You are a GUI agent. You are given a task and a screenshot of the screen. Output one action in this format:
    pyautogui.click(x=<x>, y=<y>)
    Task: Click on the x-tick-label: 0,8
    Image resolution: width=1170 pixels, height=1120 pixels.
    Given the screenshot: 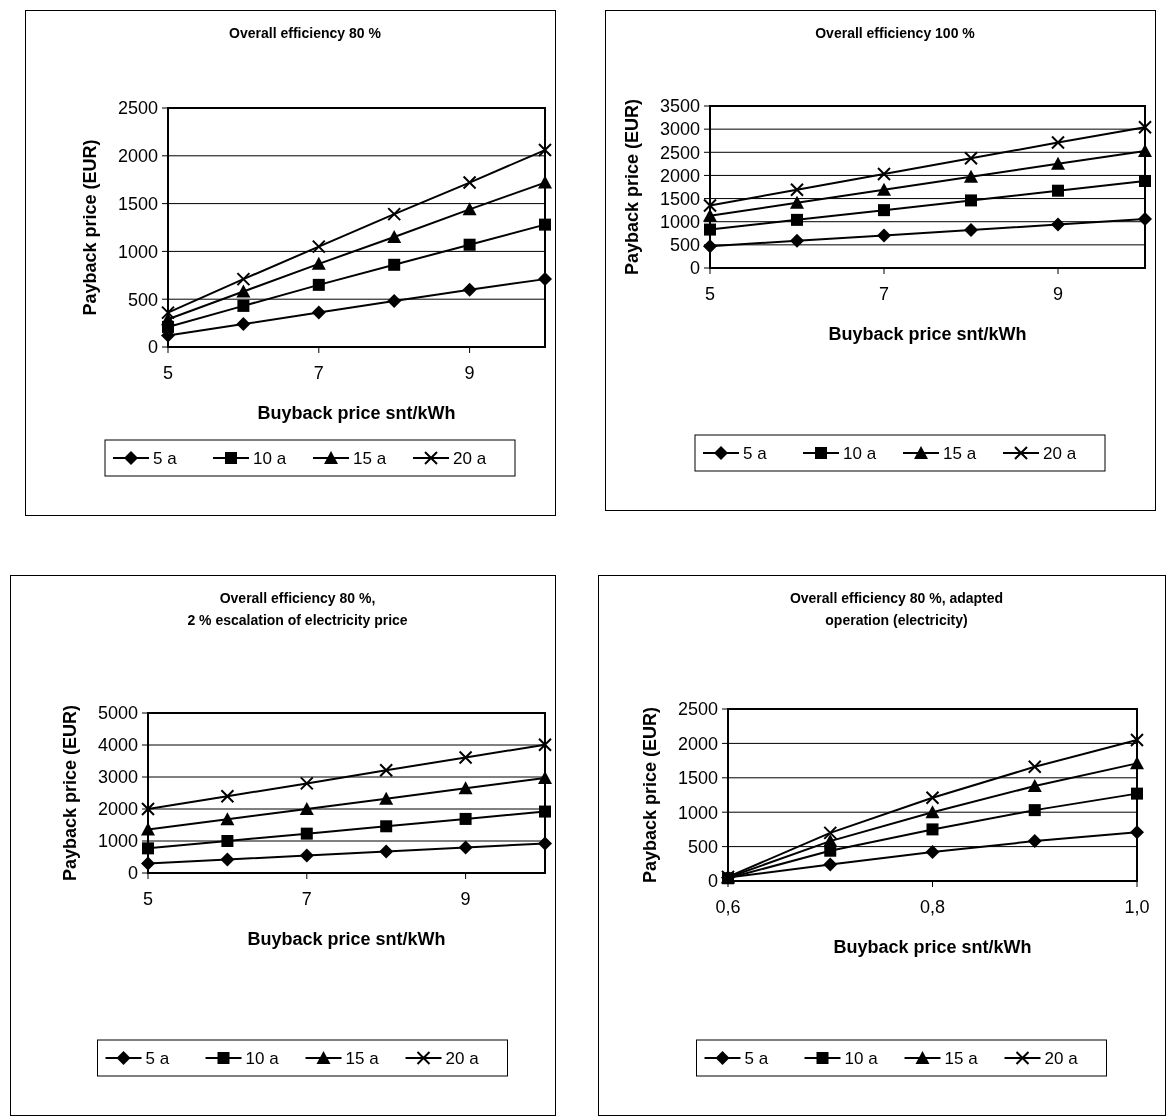 What is the action you would take?
    pyautogui.click(x=932, y=907)
    